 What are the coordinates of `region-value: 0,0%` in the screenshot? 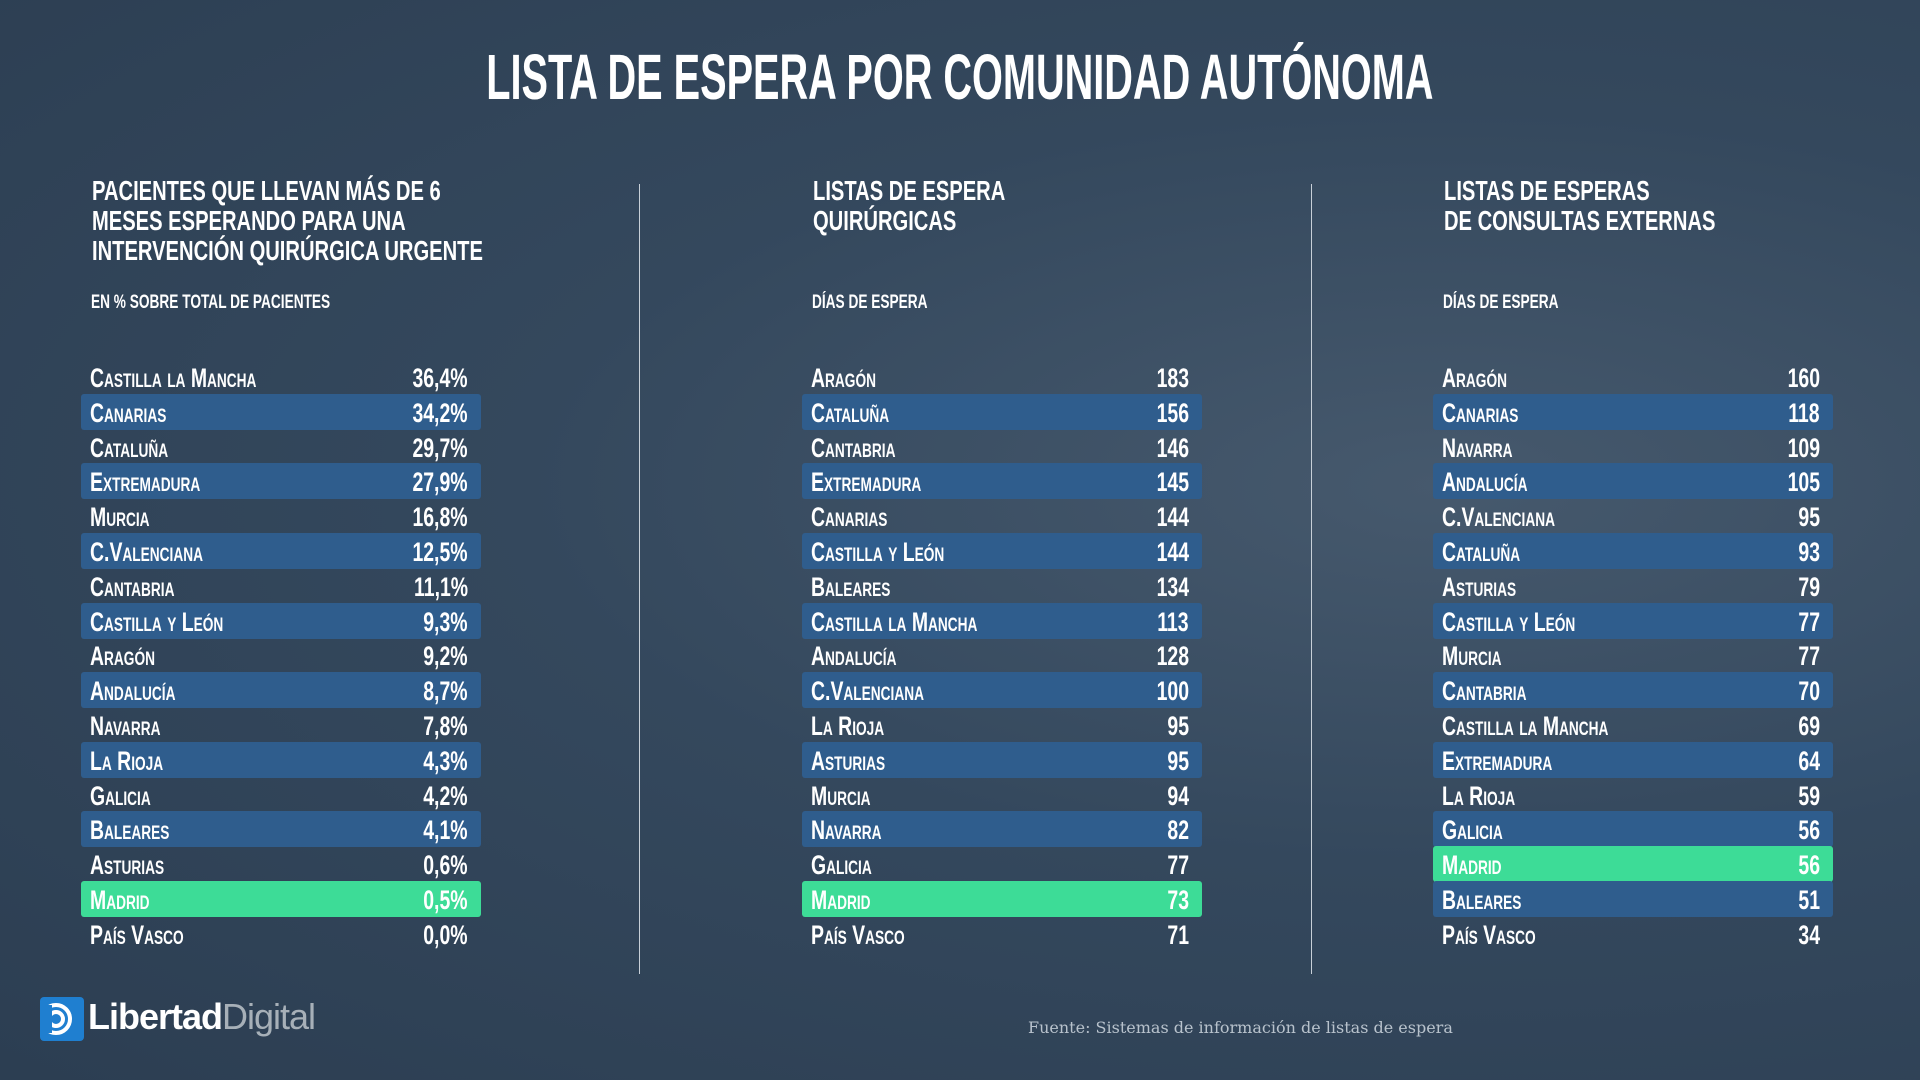 It's located at (445, 934).